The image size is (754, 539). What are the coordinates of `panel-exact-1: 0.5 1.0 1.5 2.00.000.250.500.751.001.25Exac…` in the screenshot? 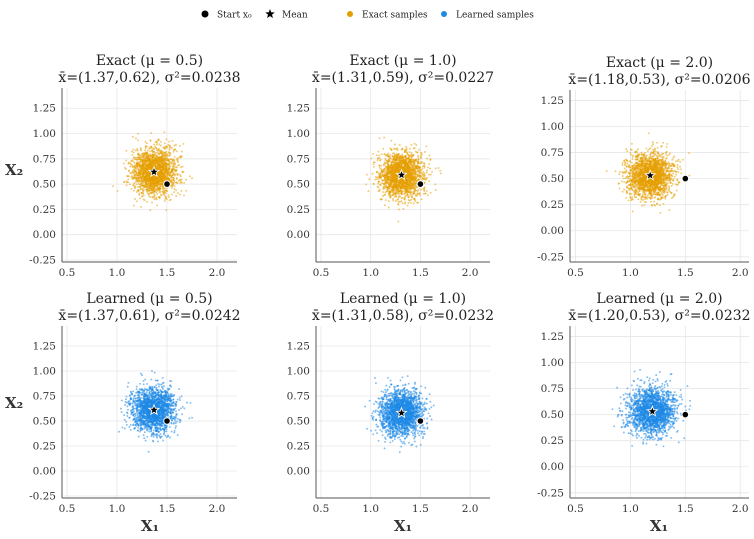 It's located at (390, 166).